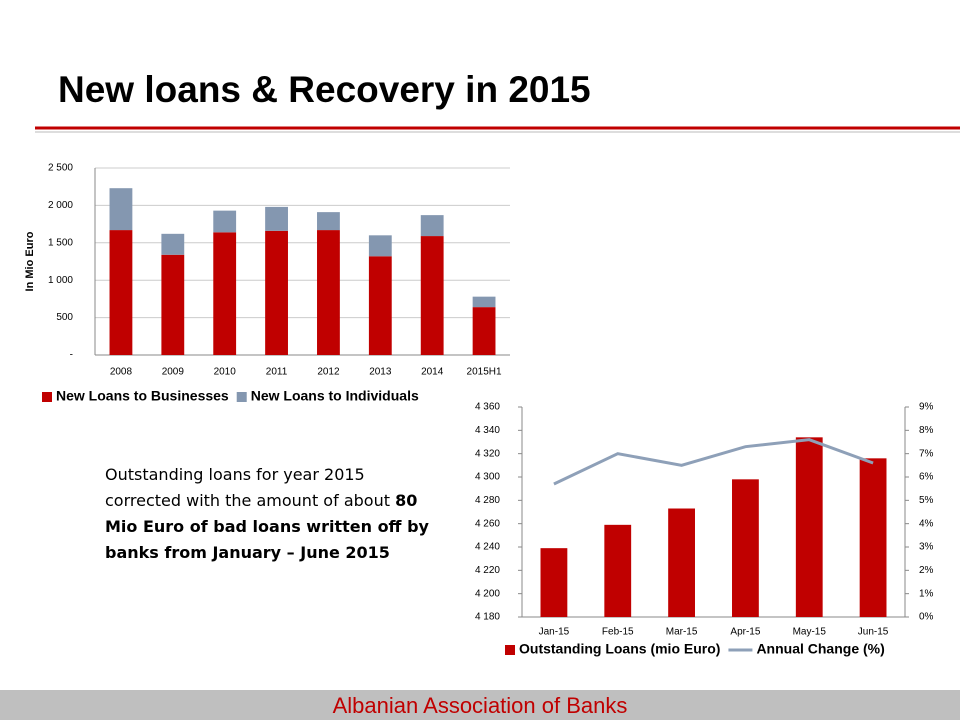 This screenshot has height=722, width=960. What do you see at coordinates (926, 570) in the screenshot?
I see `y2-tick-label: 2%` at bounding box center [926, 570].